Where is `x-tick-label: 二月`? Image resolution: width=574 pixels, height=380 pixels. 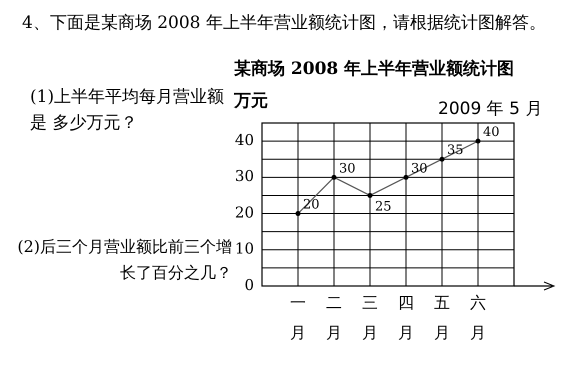
x-tick-label: 二月 is located at coordinates (334, 317).